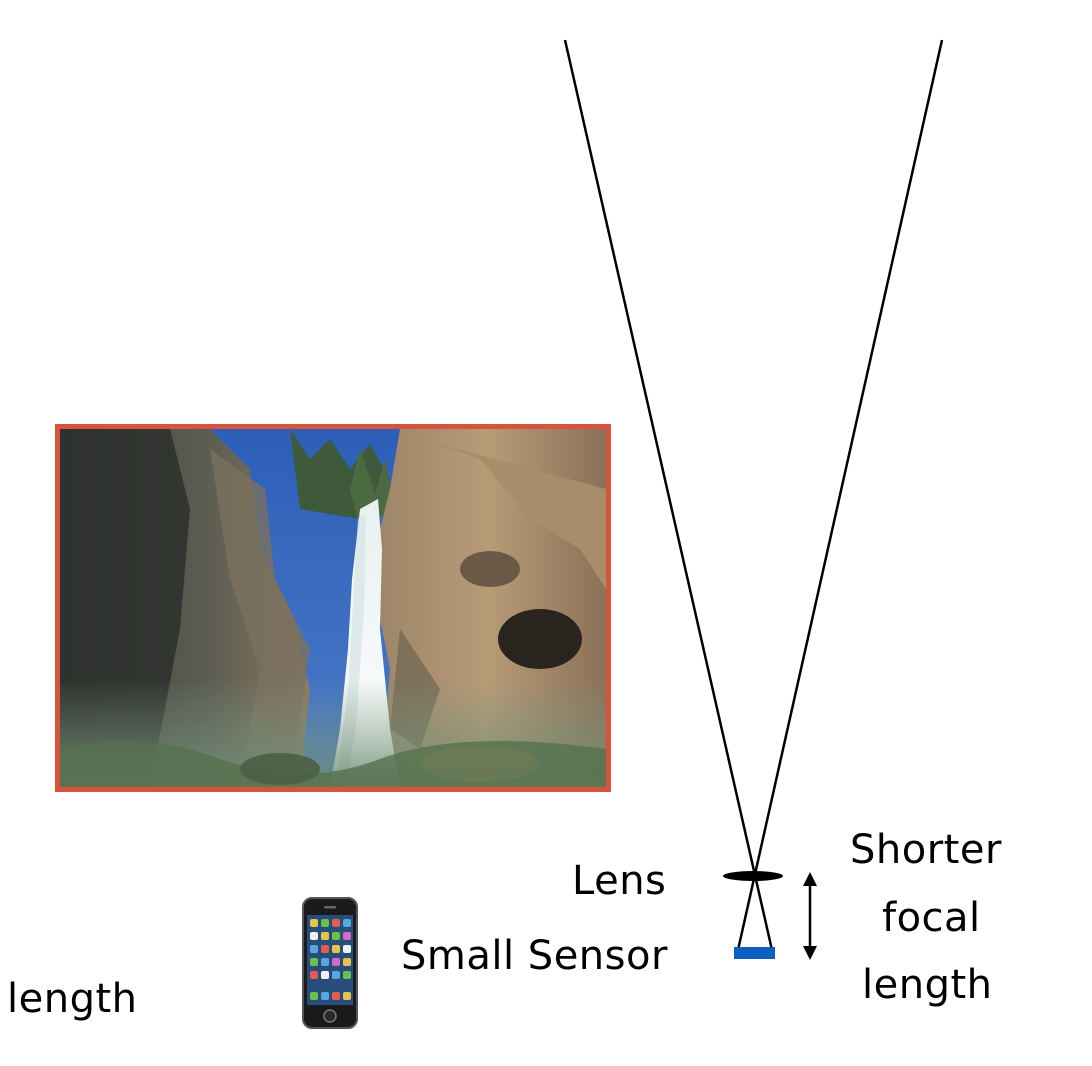 Image resolution: width=1092 pixels, height=1066 pixels. Describe the element at coordinates (72, 999) in the screenshot. I see `left-caption: length` at that location.